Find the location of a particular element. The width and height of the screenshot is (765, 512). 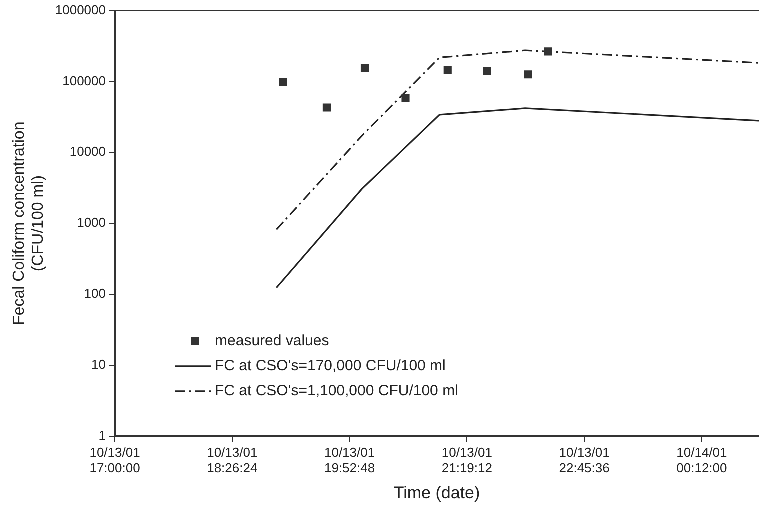

legend-label: FC at CSO's=170,000 CFU/100 ml is located at coordinates (330, 366).